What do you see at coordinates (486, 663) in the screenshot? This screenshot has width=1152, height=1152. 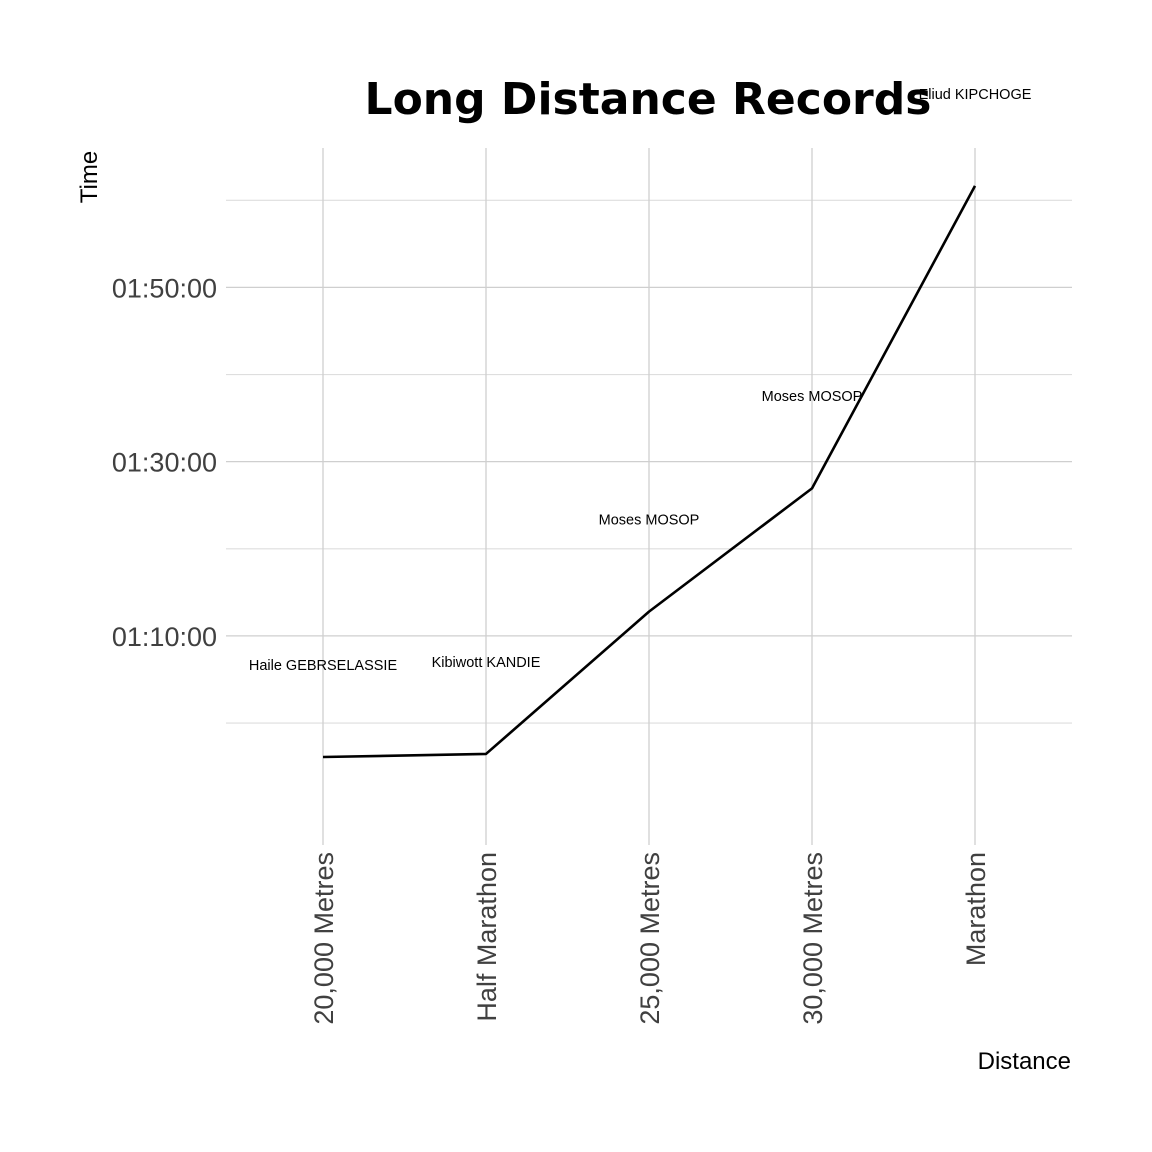 I see `data-label: Kibiwott KANDIE` at bounding box center [486, 663].